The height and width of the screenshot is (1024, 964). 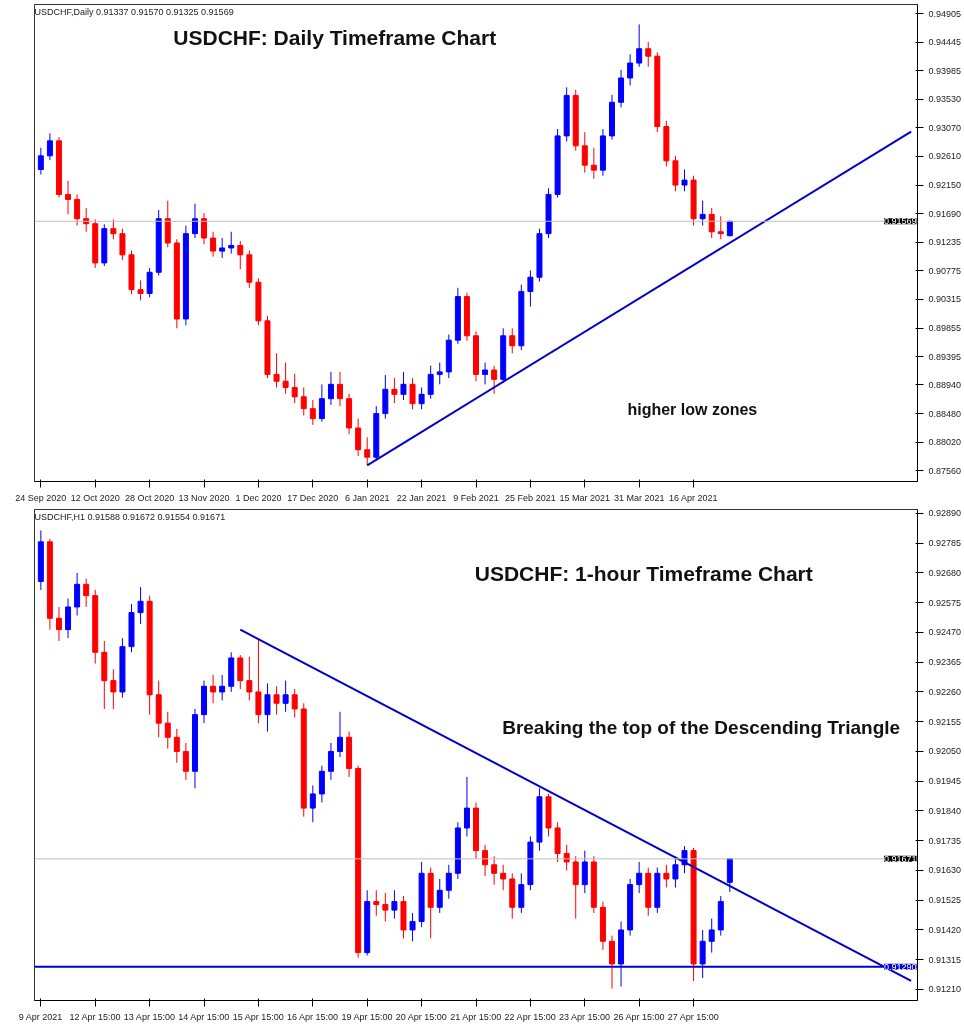 What do you see at coordinates (701, 728) in the screenshot?
I see `annotation: Breaking the top of the Descending Triangle` at bounding box center [701, 728].